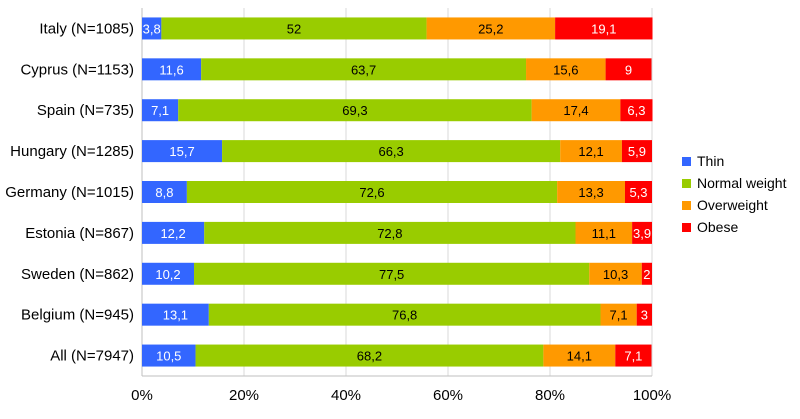 The height and width of the screenshot is (419, 800). I want to click on data-label-normal-weight: 69,3, so click(354, 110).